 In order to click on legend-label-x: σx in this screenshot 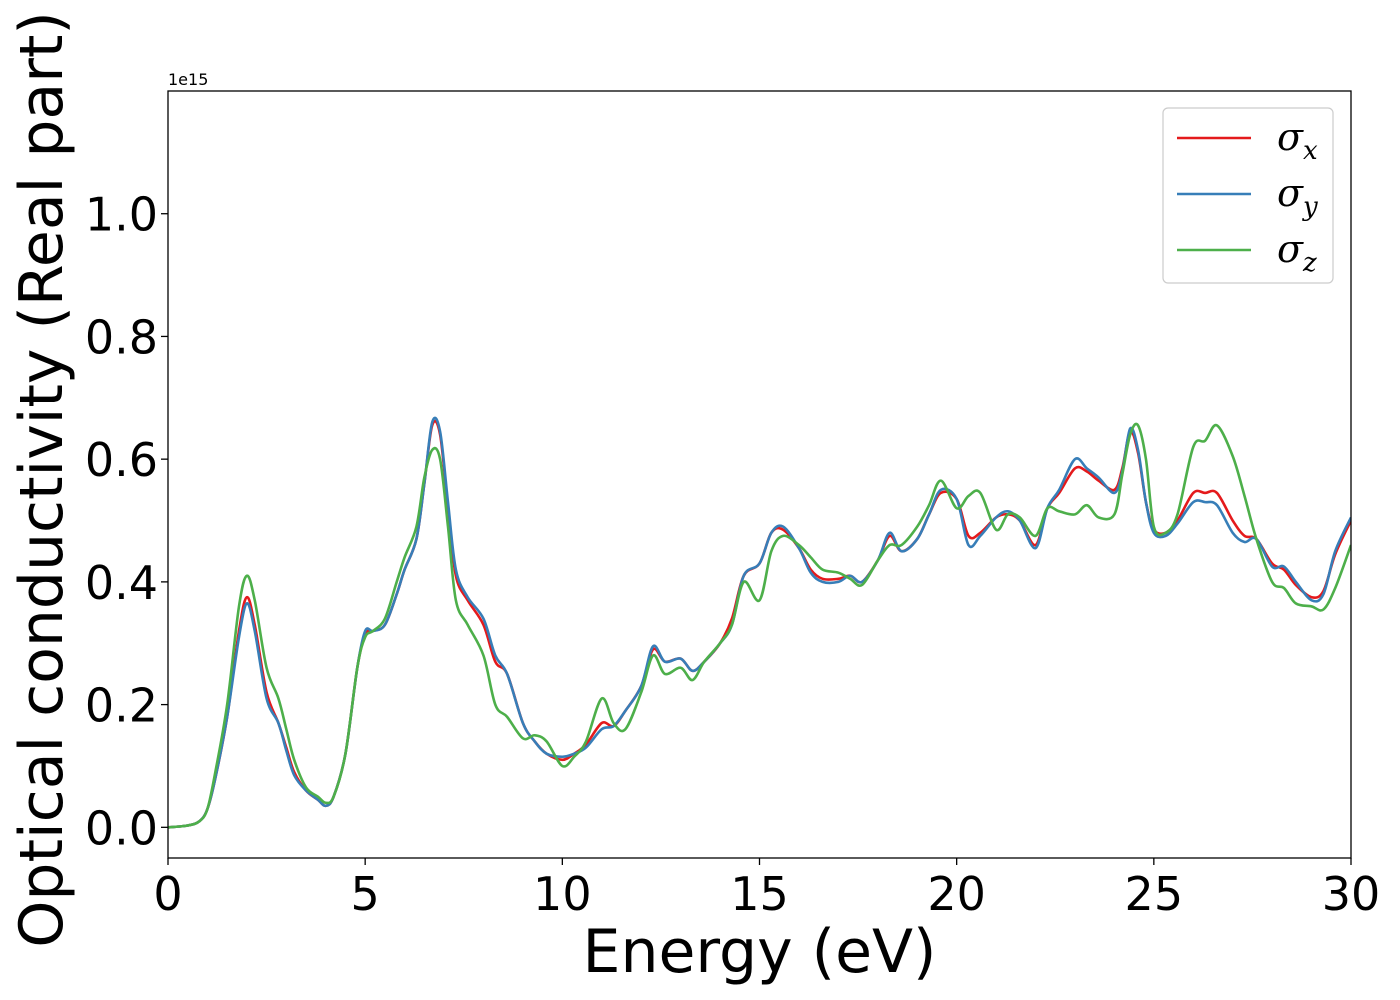, I will do `click(1297, 140)`.